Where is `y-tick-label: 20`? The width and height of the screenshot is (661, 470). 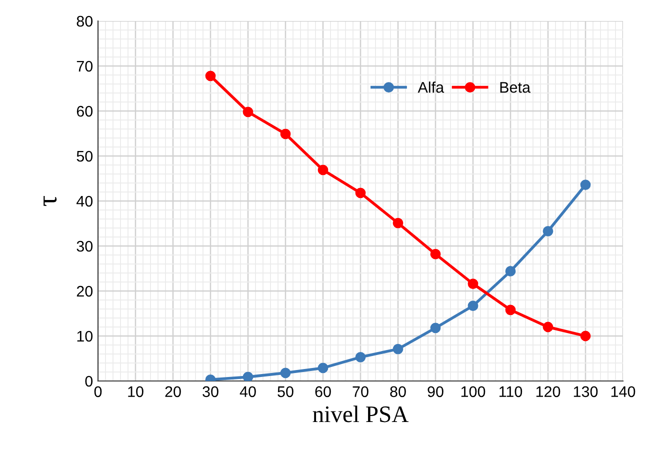
y-tick-label: 20 is located at coordinates (84, 291).